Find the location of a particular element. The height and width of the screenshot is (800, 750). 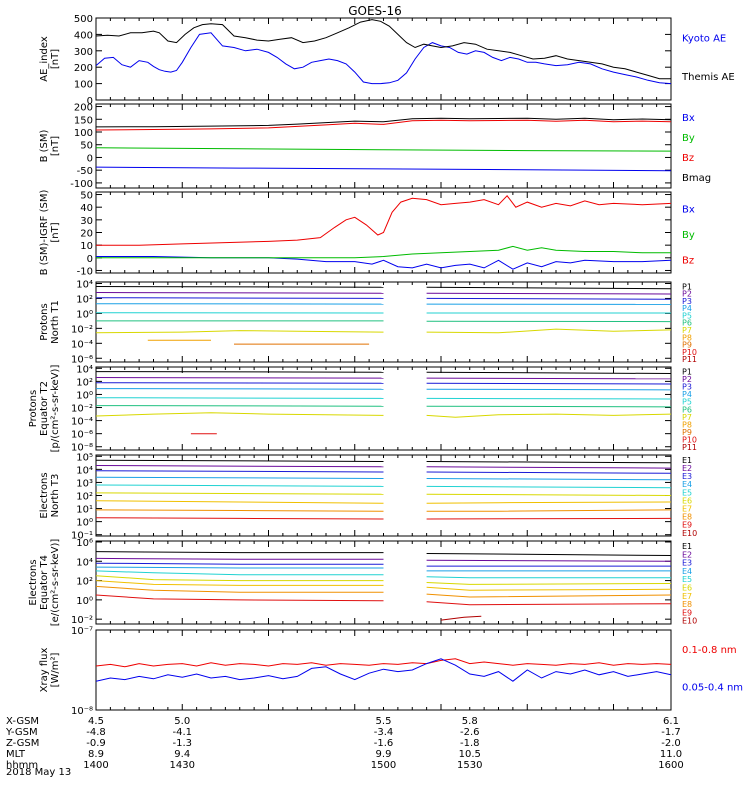

y-tick-label: 200 is located at coordinates (83, 68).